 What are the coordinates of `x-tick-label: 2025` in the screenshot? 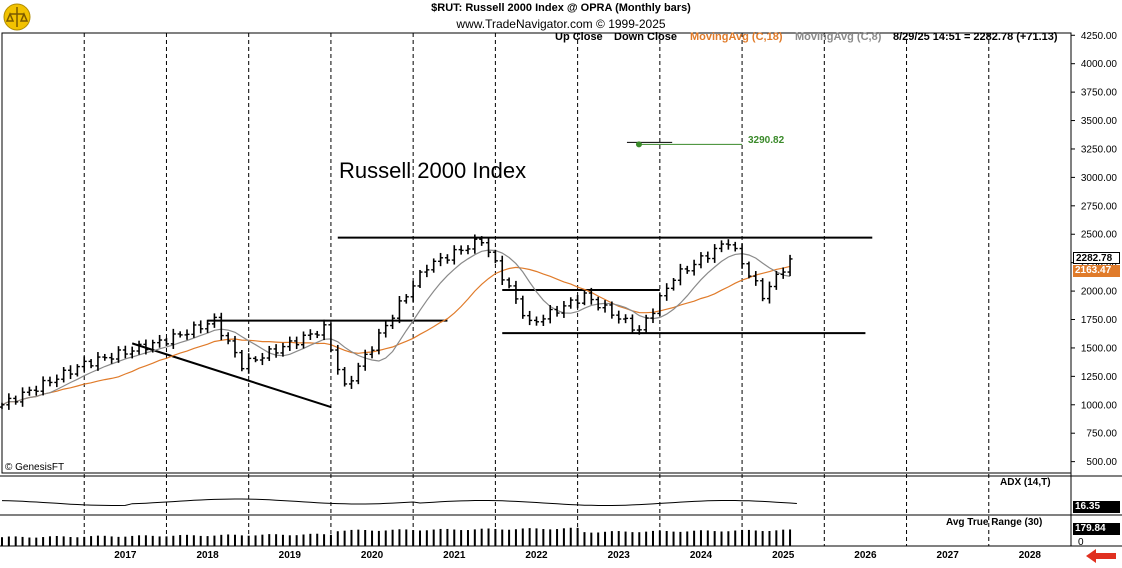 It's located at (783, 555).